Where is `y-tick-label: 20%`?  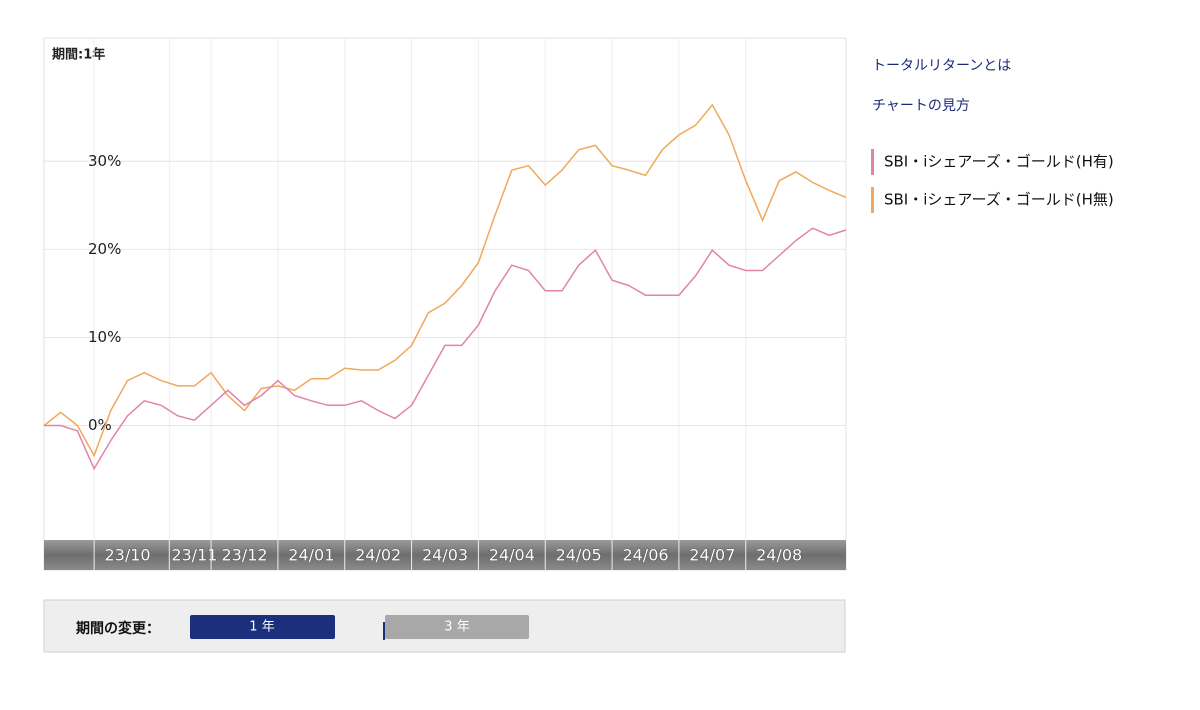
y-tick-label: 20% is located at coordinates (104, 249).